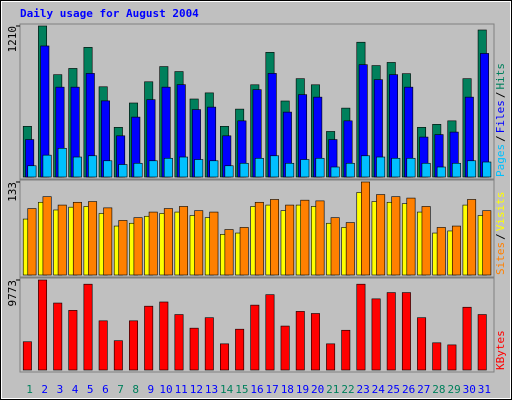 This screenshot has width=512, height=400. I want to click on x-tick-label: 17, so click(272, 389).